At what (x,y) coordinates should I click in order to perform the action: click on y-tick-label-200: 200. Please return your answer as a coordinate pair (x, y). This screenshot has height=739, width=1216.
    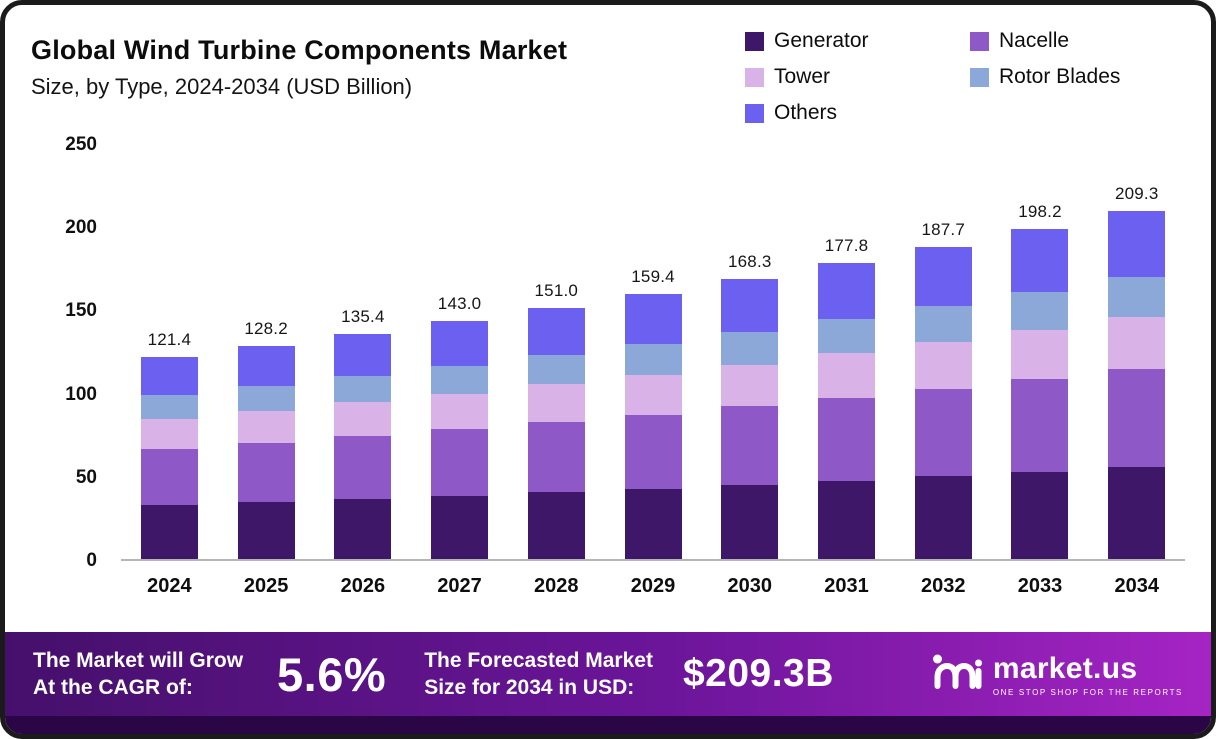
    Looking at the image, I should click on (81, 228).